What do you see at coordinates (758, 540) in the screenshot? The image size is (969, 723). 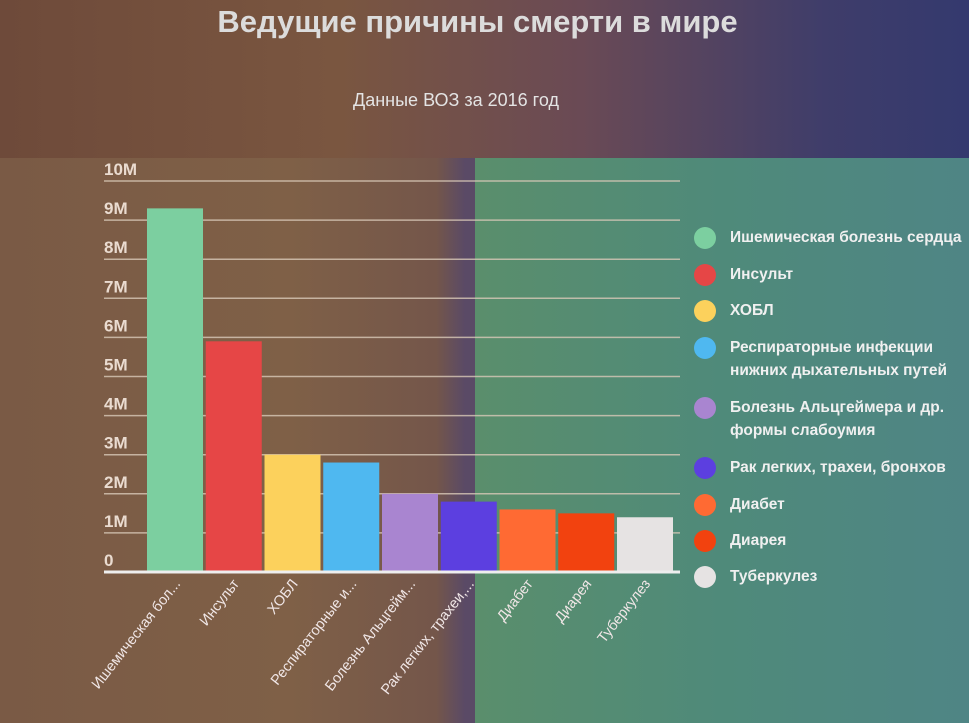 I see `legend-label: Диарея` at bounding box center [758, 540].